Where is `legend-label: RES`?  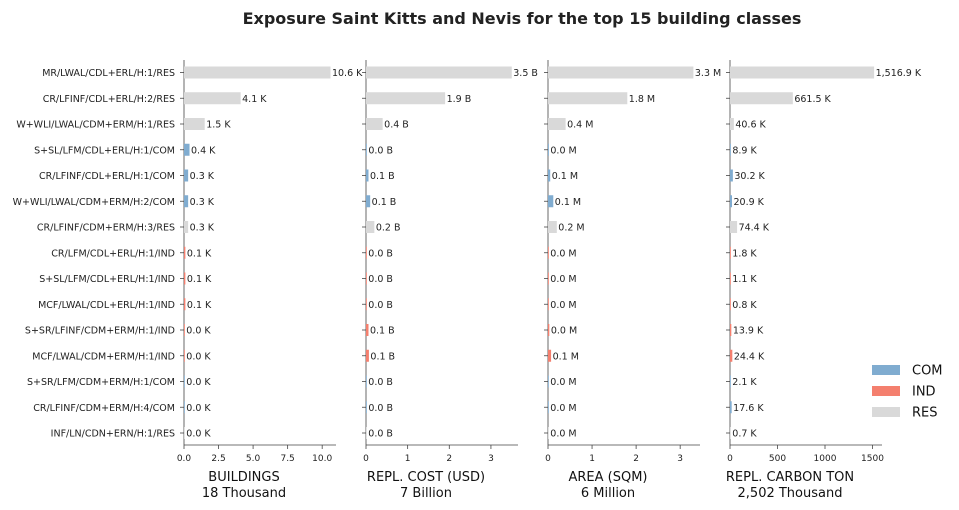 legend-label: RES is located at coordinates (925, 413).